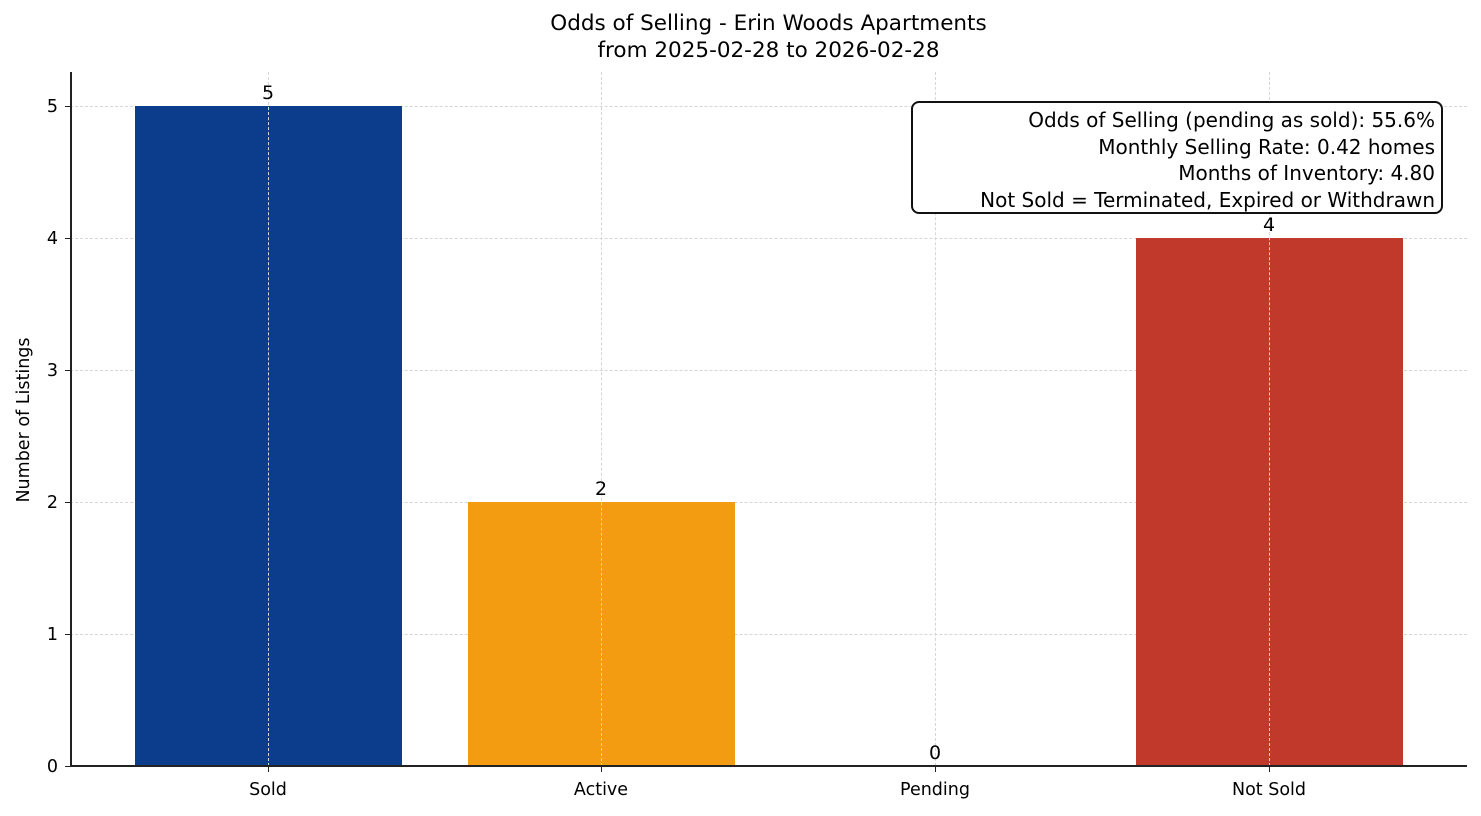  I want to click on y-tick-label: 5, so click(52, 107).